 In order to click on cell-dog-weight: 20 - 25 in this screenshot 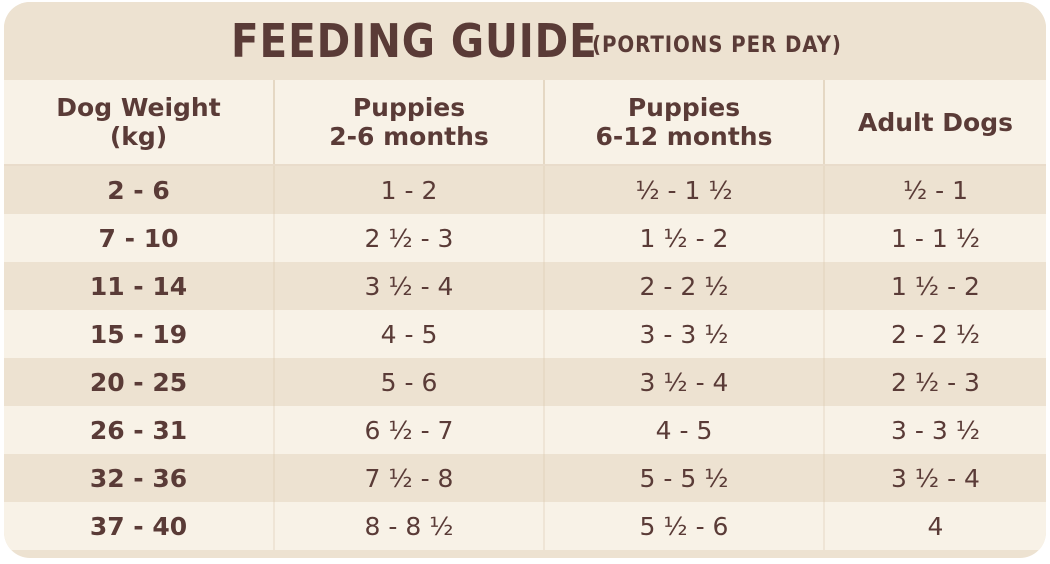, I will do `click(139, 382)`.